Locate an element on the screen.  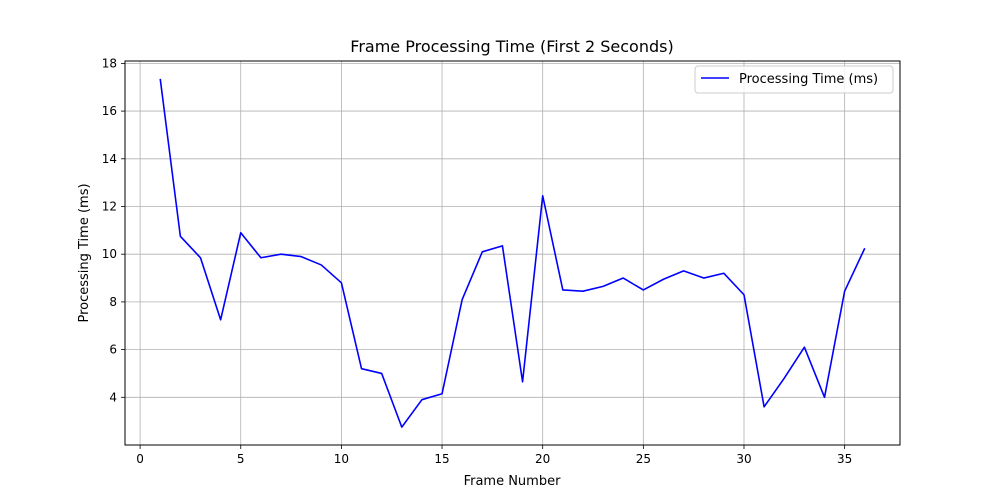
x-tick-label: 20 is located at coordinates (542, 459).